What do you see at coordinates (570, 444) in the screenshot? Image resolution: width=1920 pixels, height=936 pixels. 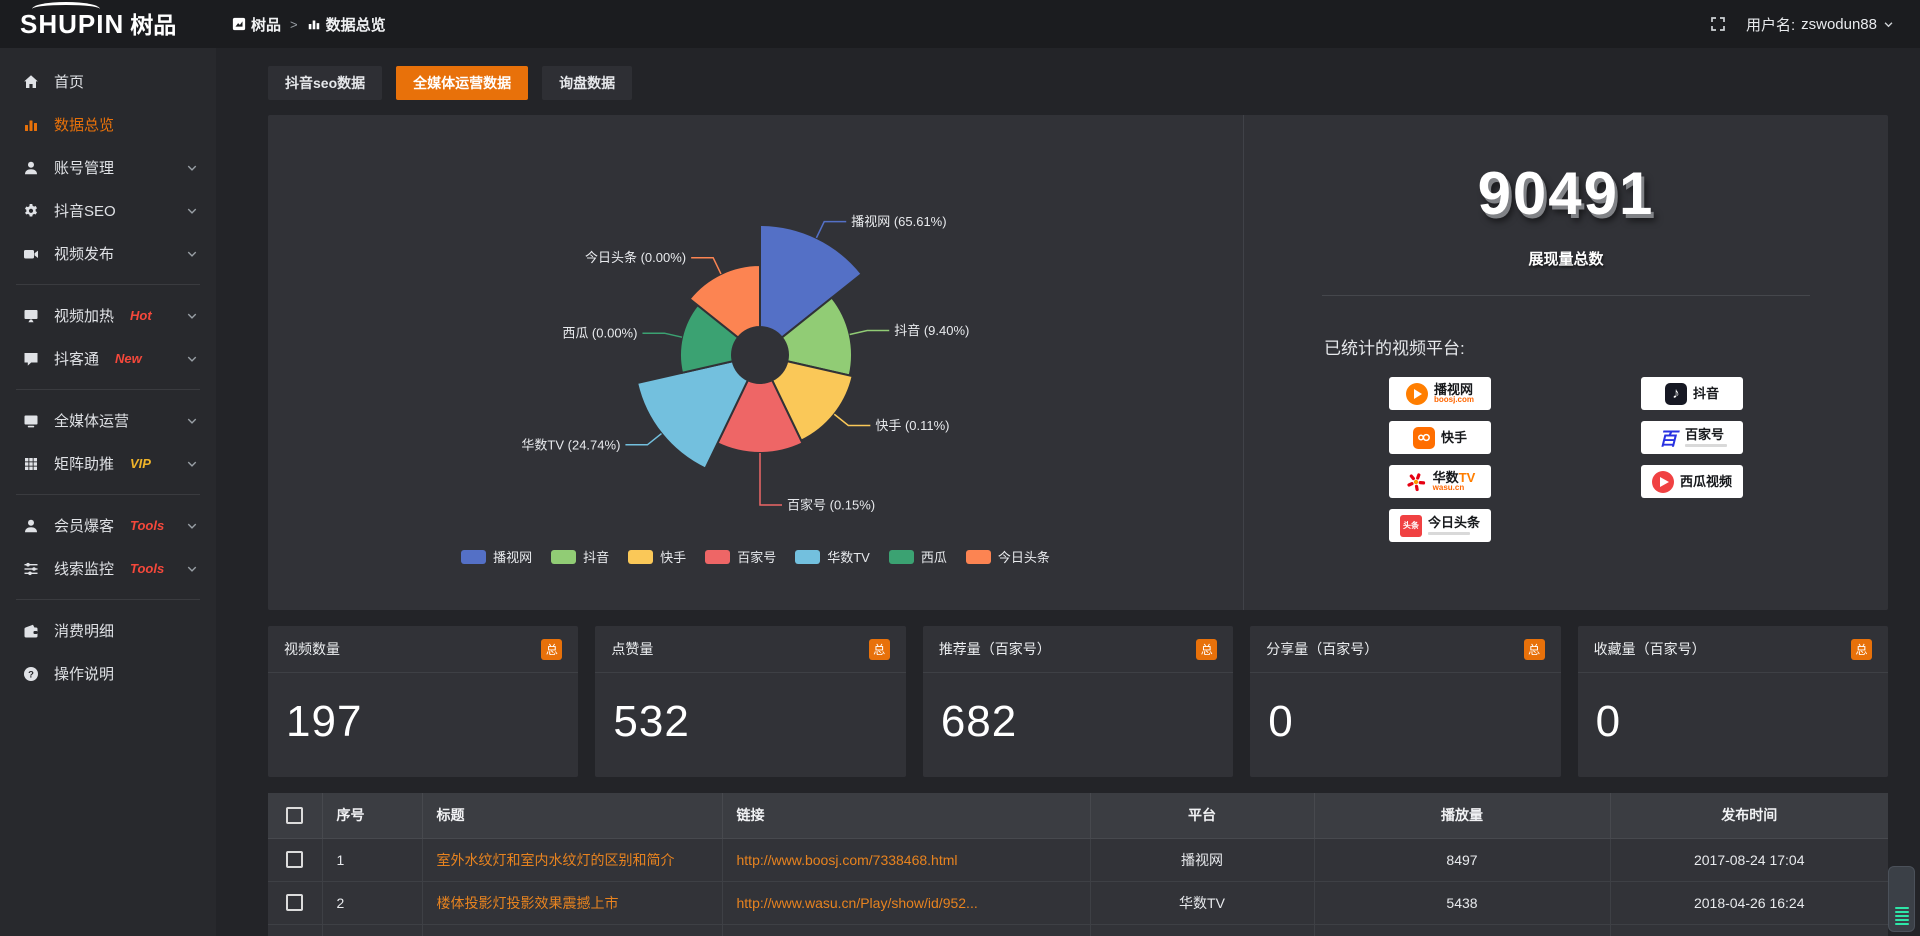 I see `pie-label: 华数TV (24.74%)` at bounding box center [570, 444].